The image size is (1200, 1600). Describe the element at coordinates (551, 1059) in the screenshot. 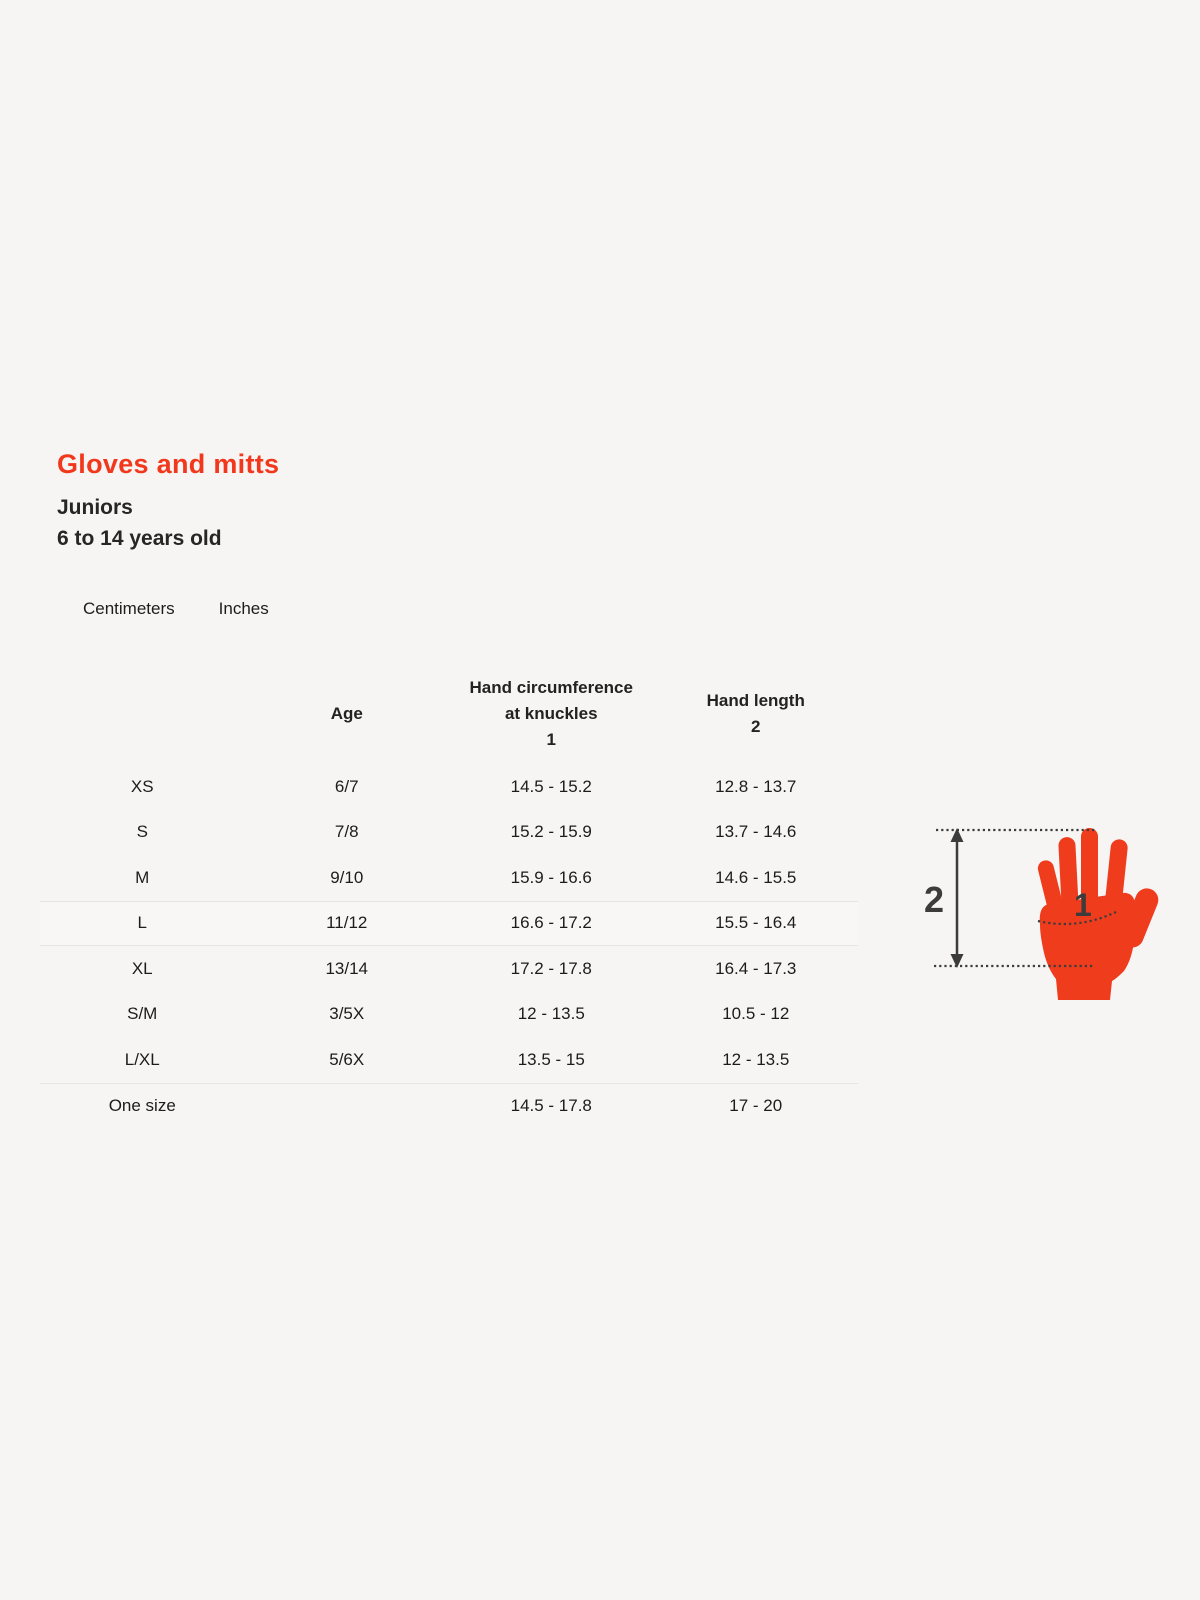

I see `cell-hand-circumference: 13.5 - 15` at that location.